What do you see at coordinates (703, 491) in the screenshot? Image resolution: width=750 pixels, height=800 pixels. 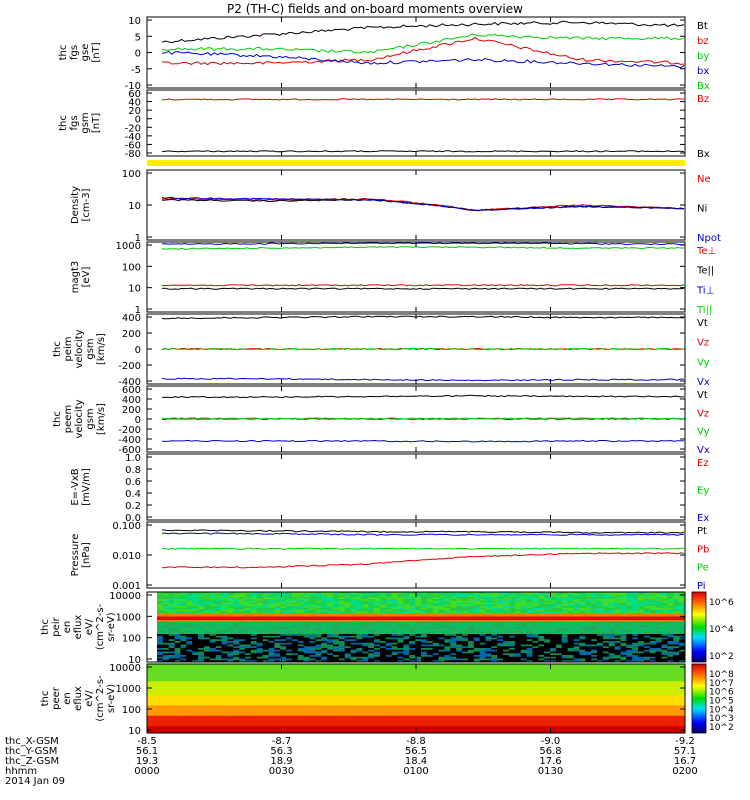 I see `legend-Ey: Ey` at bounding box center [703, 491].